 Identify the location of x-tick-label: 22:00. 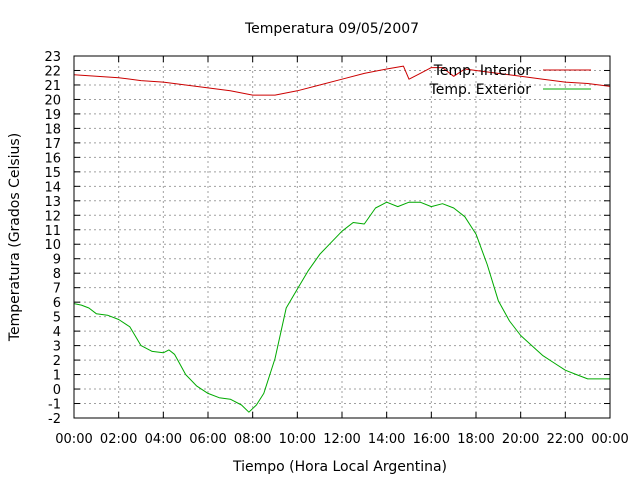
(565, 439).